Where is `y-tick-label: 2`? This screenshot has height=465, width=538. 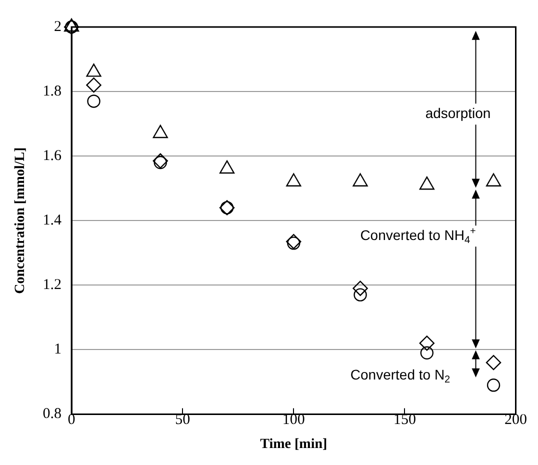 y-tick-label: 2 is located at coordinates (58, 26).